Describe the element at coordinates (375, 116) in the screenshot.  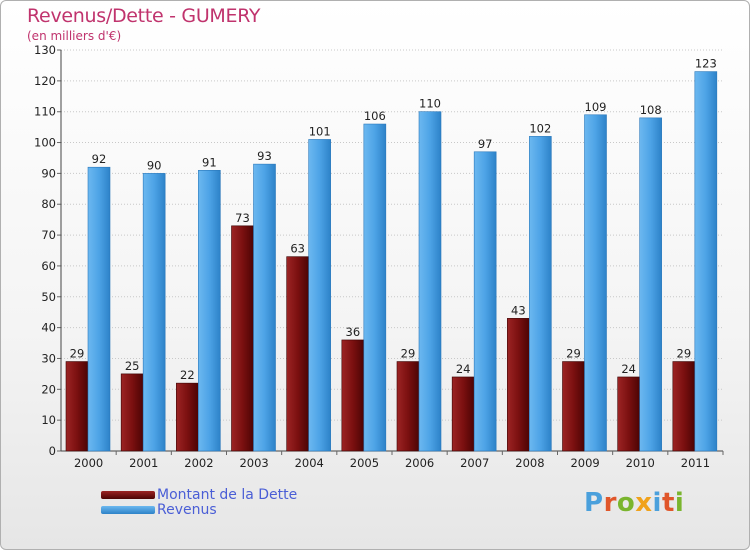
I see `value-label-revenus: 106` at that location.